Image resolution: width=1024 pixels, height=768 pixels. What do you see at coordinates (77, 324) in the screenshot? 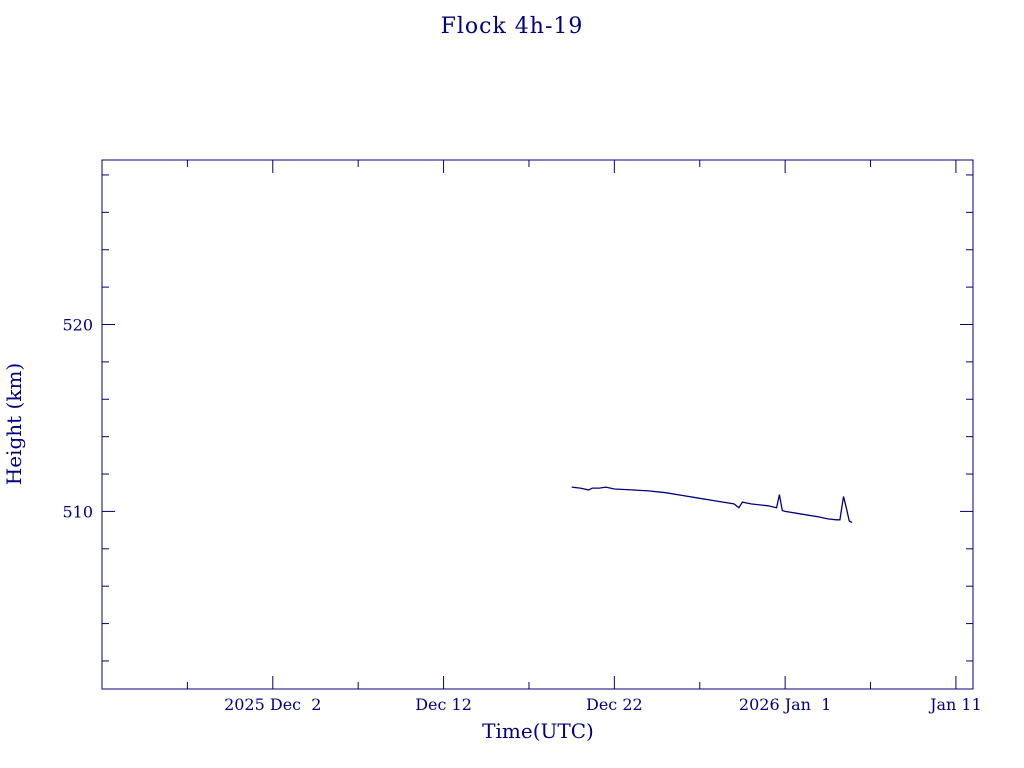
I see `y-tick-label: 520` at bounding box center [77, 324].